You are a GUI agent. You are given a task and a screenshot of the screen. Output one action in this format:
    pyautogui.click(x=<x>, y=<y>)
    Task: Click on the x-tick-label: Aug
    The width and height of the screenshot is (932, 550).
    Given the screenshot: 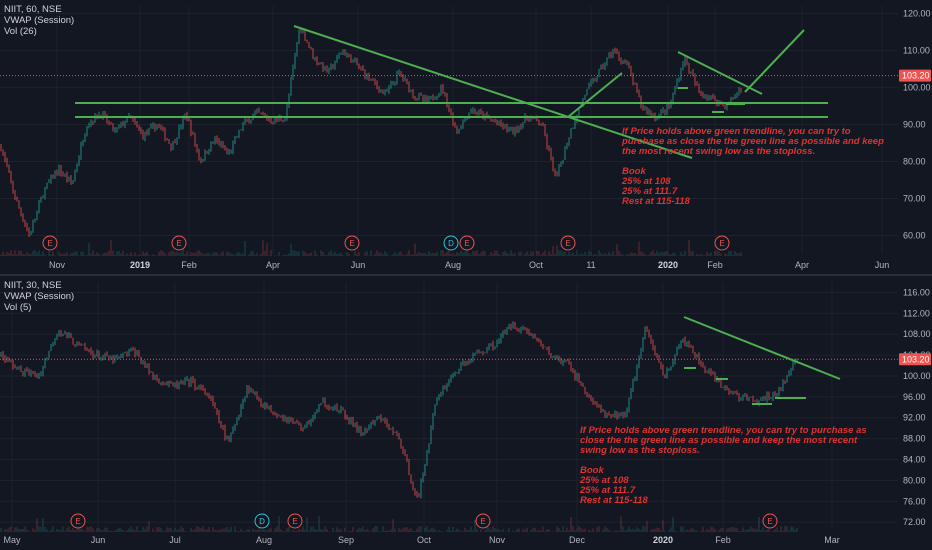 What is the action you would take?
    pyautogui.click(x=264, y=540)
    